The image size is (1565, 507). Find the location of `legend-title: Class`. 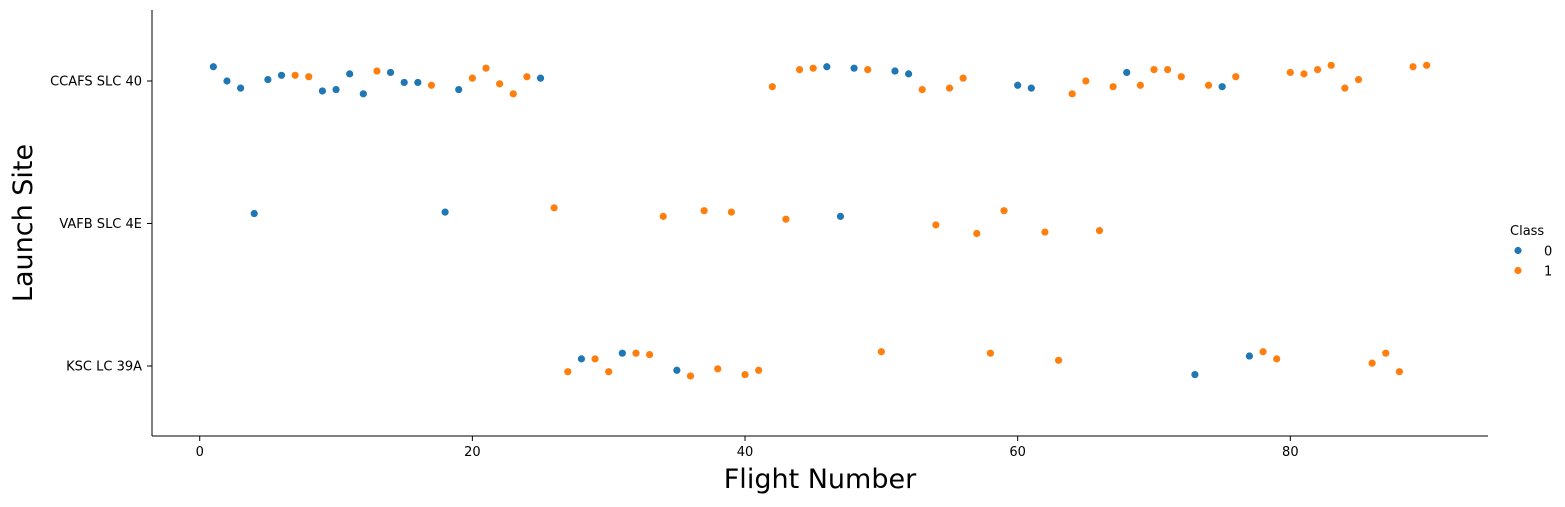

legend-title: Class is located at coordinates (1527, 231).